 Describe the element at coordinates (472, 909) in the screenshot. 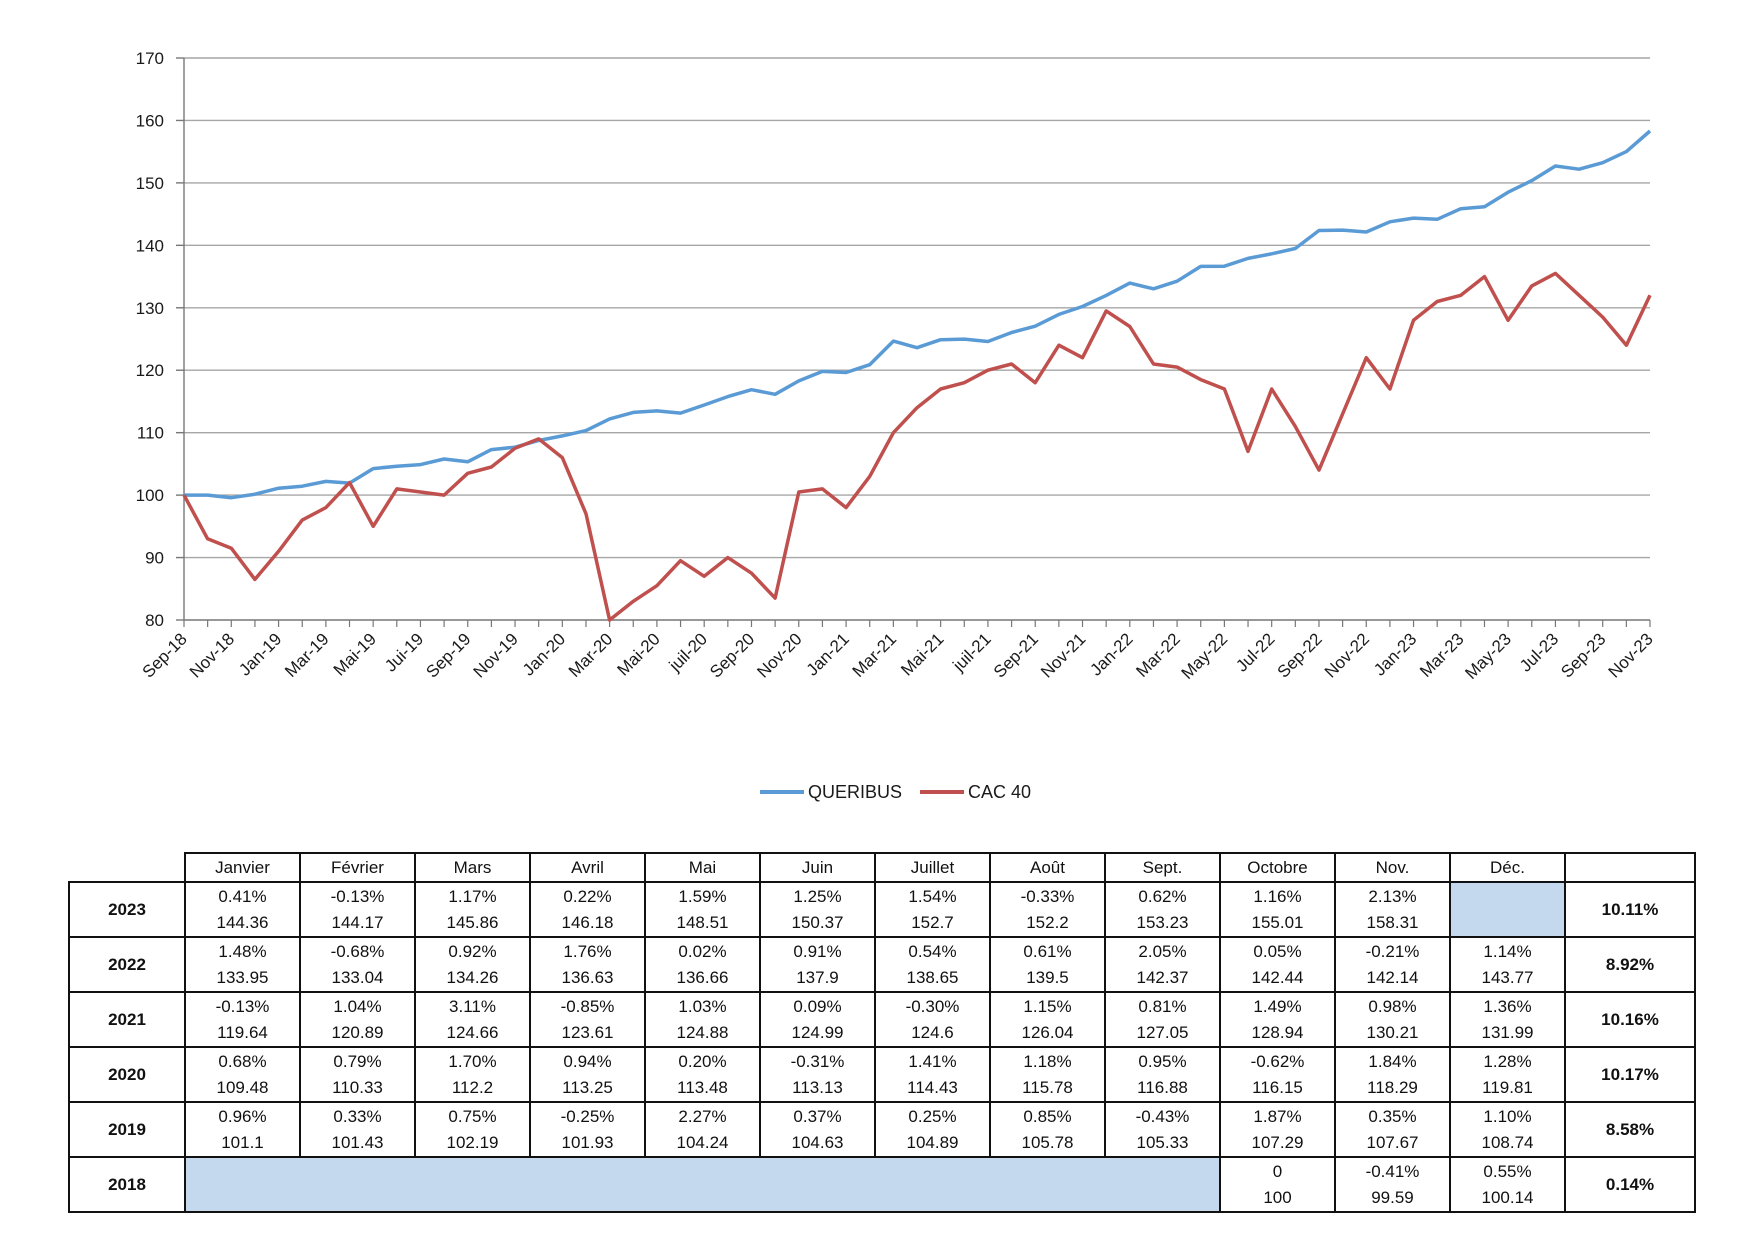

I see `month-cell: 1.17% 145.86` at that location.